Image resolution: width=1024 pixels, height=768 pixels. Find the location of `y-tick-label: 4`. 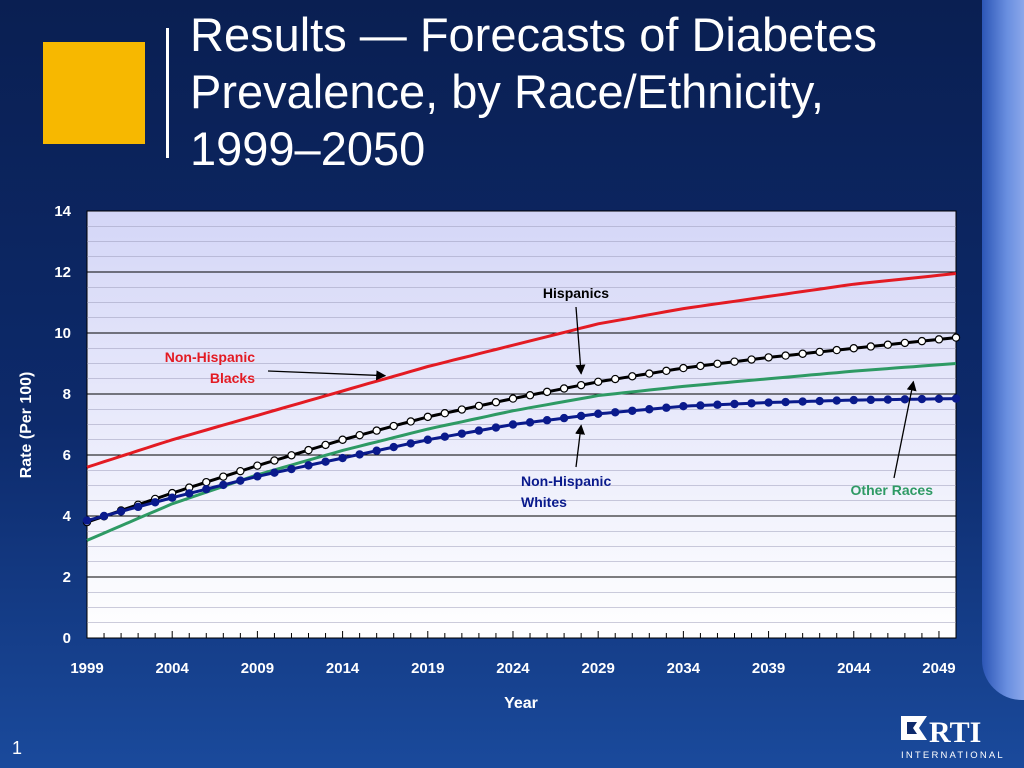

y-tick-label: 4 is located at coordinates (67, 516).